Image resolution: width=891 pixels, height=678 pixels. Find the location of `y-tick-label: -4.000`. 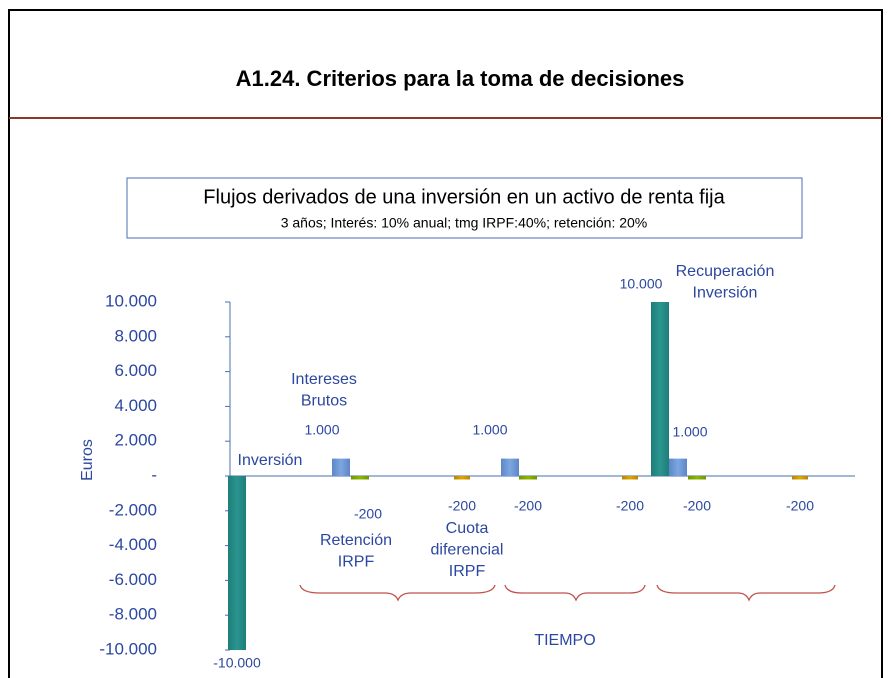

y-tick-label: -4.000 is located at coordinates (133, 544).